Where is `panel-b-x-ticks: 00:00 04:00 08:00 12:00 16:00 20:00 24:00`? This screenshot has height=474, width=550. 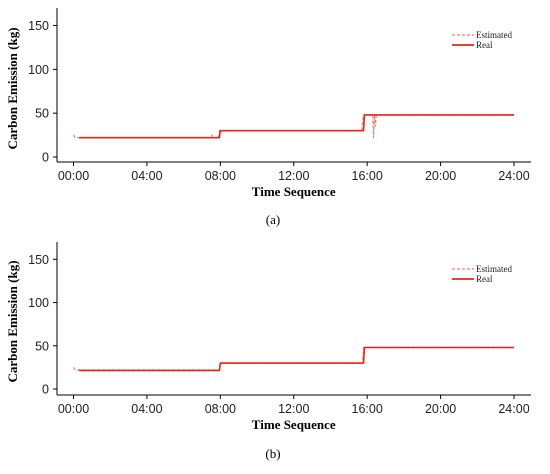 panel-b-x-ticks: 00:00 04:00 08:00 12:00 16:00 20:00 24:00 is located at coordinates (294, 405).